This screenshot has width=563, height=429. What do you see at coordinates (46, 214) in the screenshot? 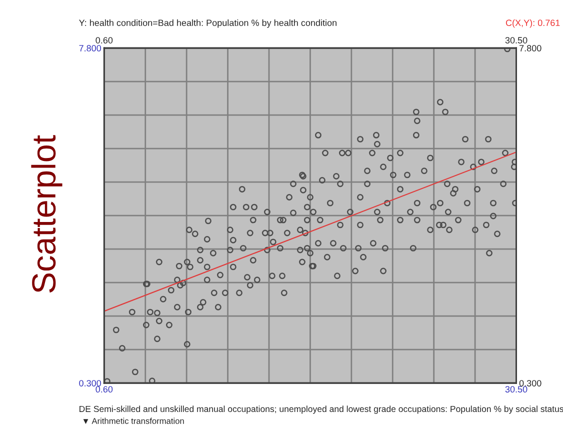
I see `text: Scatterplot` at bounding box center [46, 214].